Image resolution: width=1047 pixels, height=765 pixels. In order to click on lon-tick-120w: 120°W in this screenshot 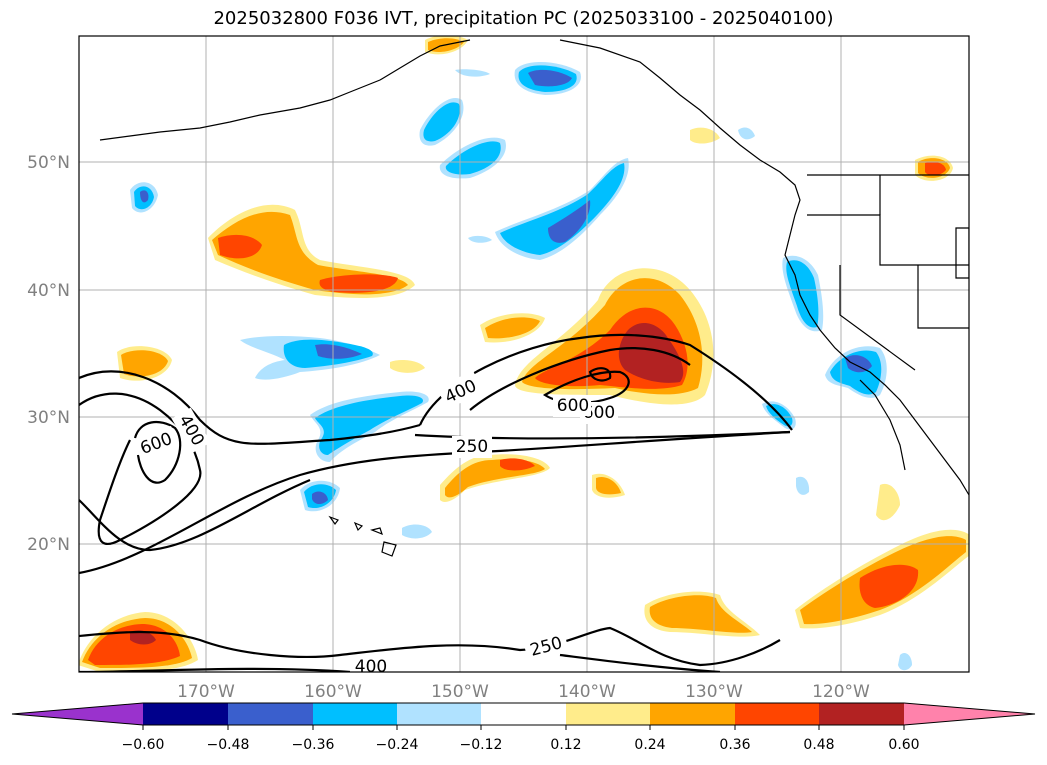, I will do `click(841, 692)`.